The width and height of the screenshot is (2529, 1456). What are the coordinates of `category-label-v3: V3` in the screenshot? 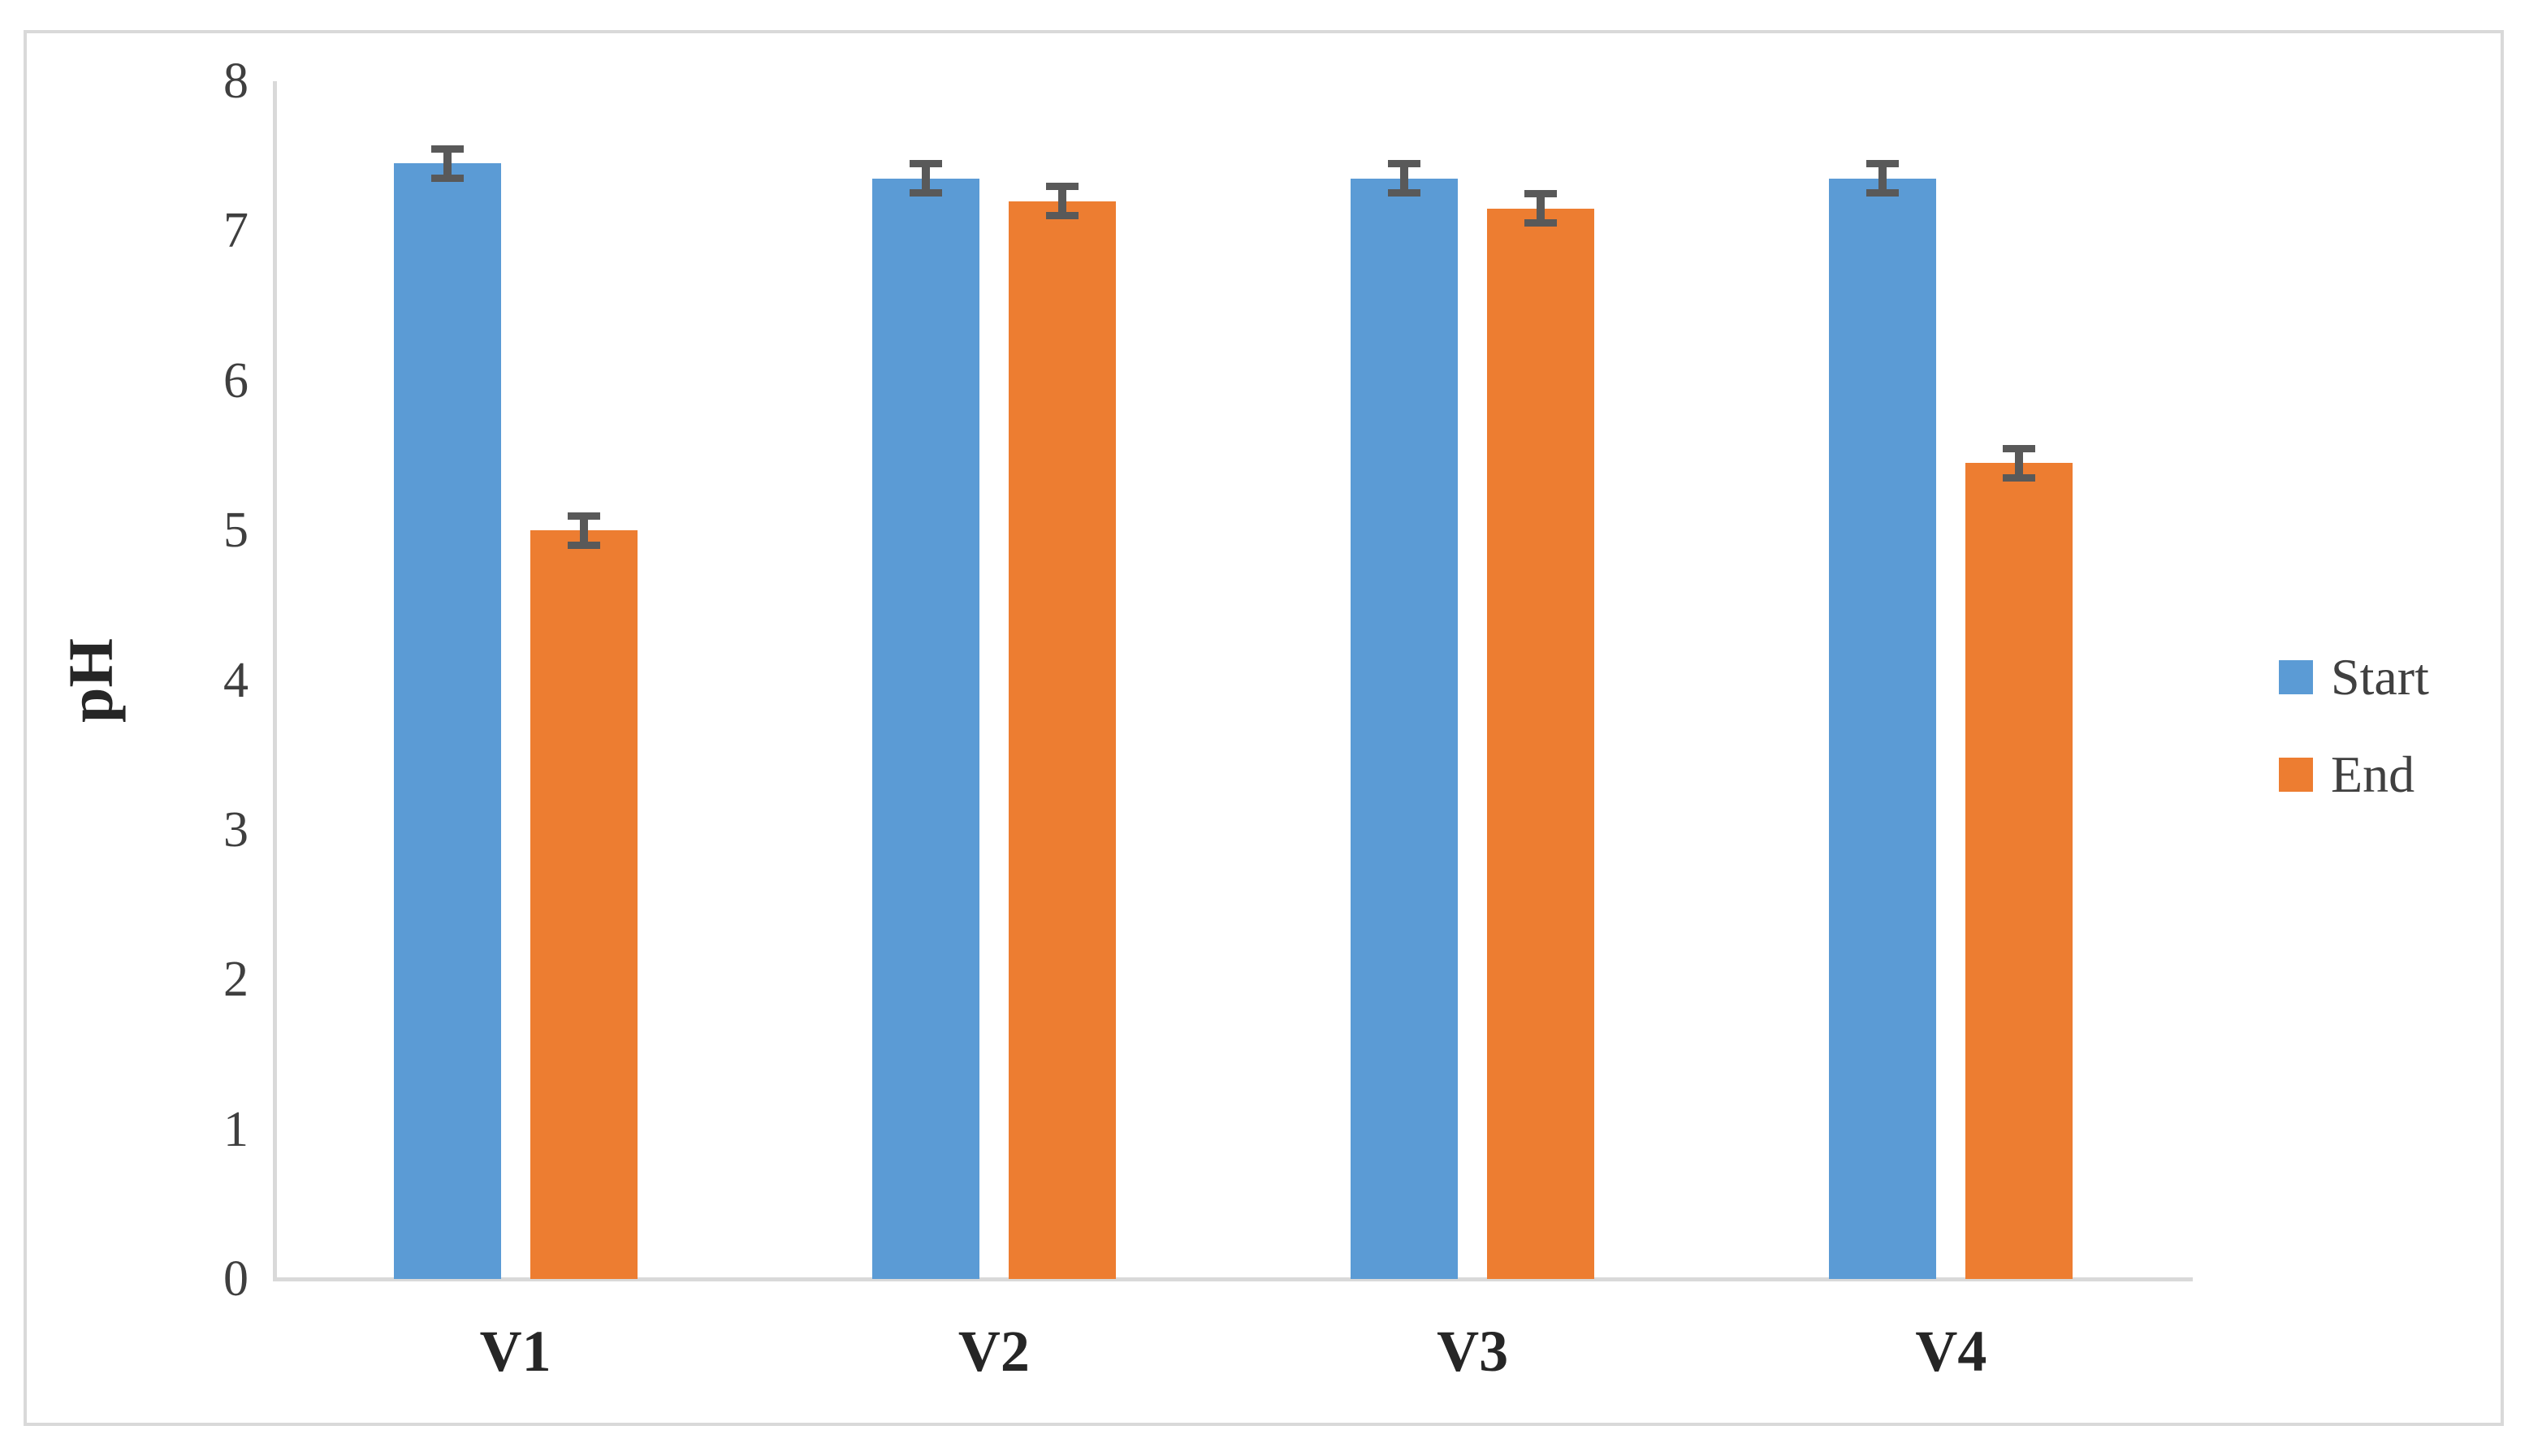 It's located at (1473, 1351).